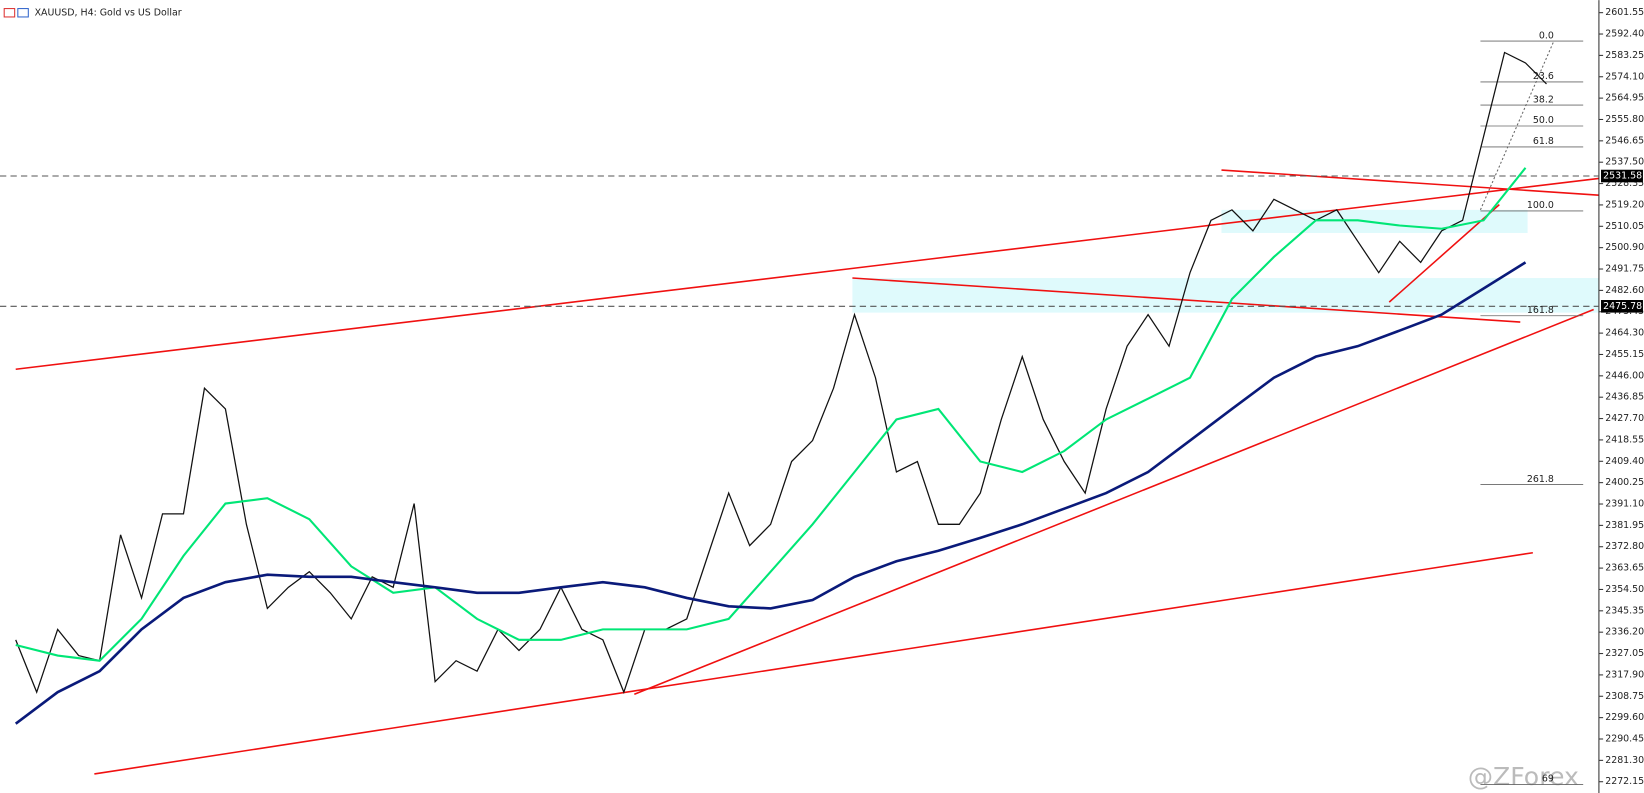 Image resolution: width=1644 pixels, height=793 pixels. What do you see at coordinates (1548, 779) in the screenshot?
I see `fib-label: 69` at bounding box center [1548, 779].